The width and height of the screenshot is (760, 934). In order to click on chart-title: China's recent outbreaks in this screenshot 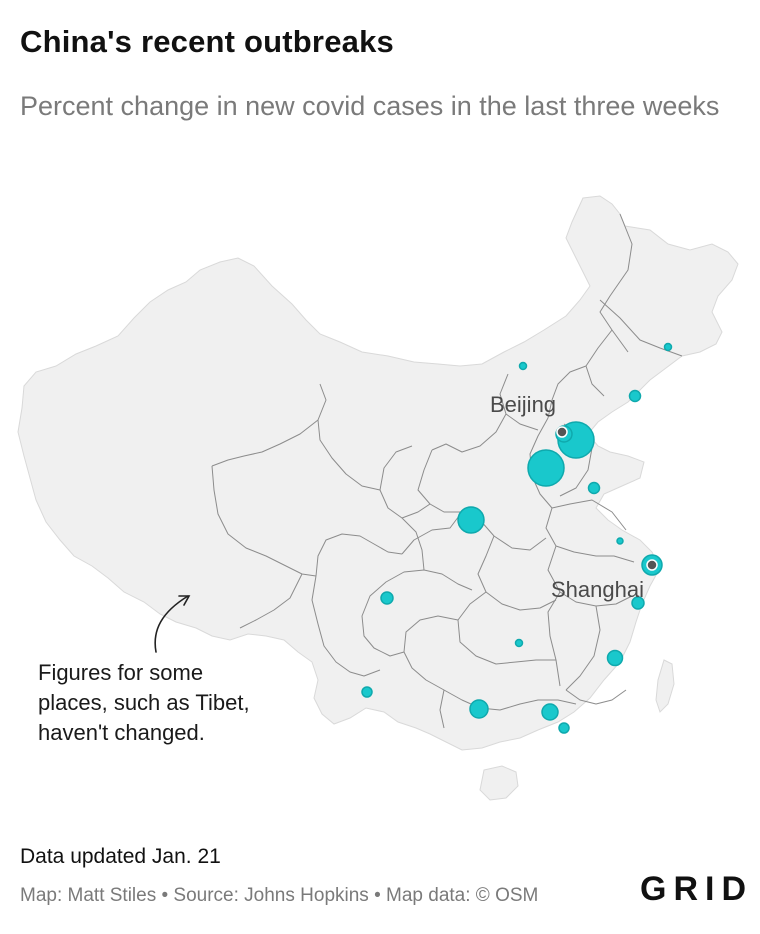, I will do `click(207, 41)`.